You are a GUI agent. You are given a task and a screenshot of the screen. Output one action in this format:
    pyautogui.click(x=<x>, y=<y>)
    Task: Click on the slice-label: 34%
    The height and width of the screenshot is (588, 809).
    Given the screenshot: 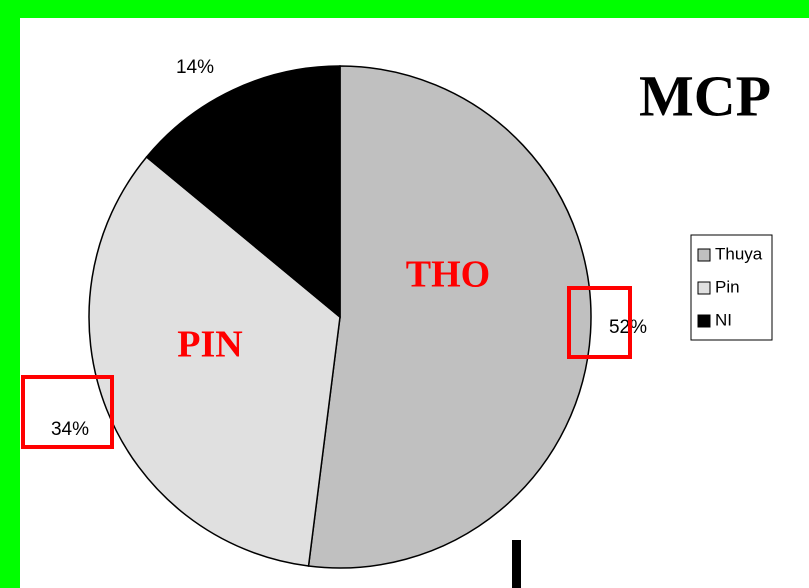 What is the action you would take?
    pyautogui.click(x=70, y=429)
    